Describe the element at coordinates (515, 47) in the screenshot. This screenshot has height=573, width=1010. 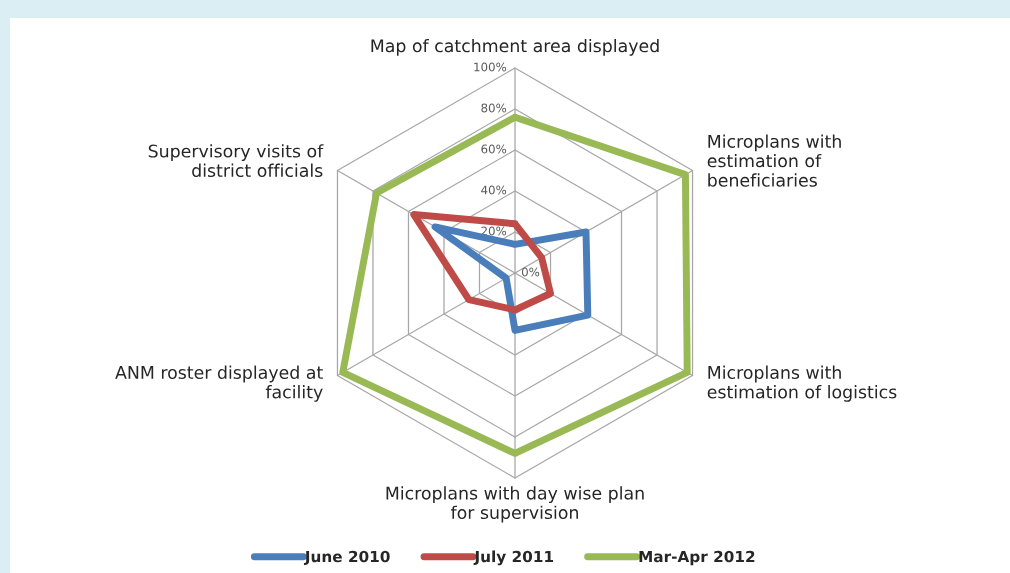
I see `spoke-label: Map of catchment area displayed` at that location.